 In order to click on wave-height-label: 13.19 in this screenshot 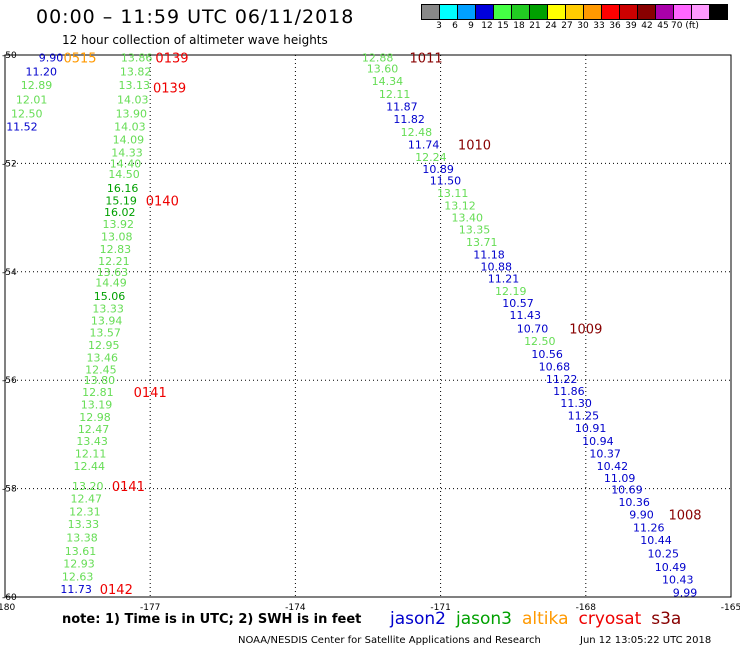, I will do `click(97, 405)`.